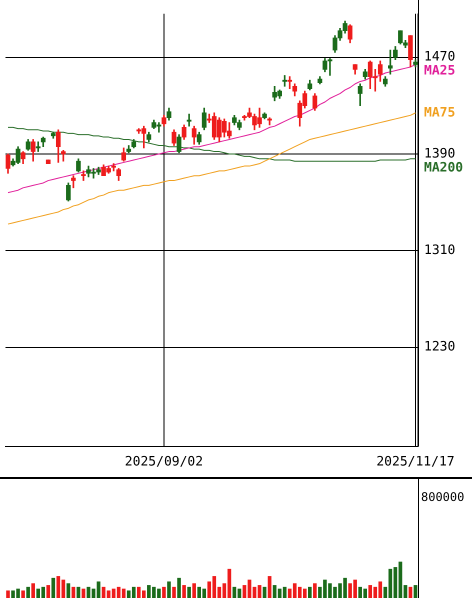 The width and height of the screenshot is (472, 598). Describe the element at coordinates (440, 154) in the screenshot. I see `y-tick-label: 1390` at that location.